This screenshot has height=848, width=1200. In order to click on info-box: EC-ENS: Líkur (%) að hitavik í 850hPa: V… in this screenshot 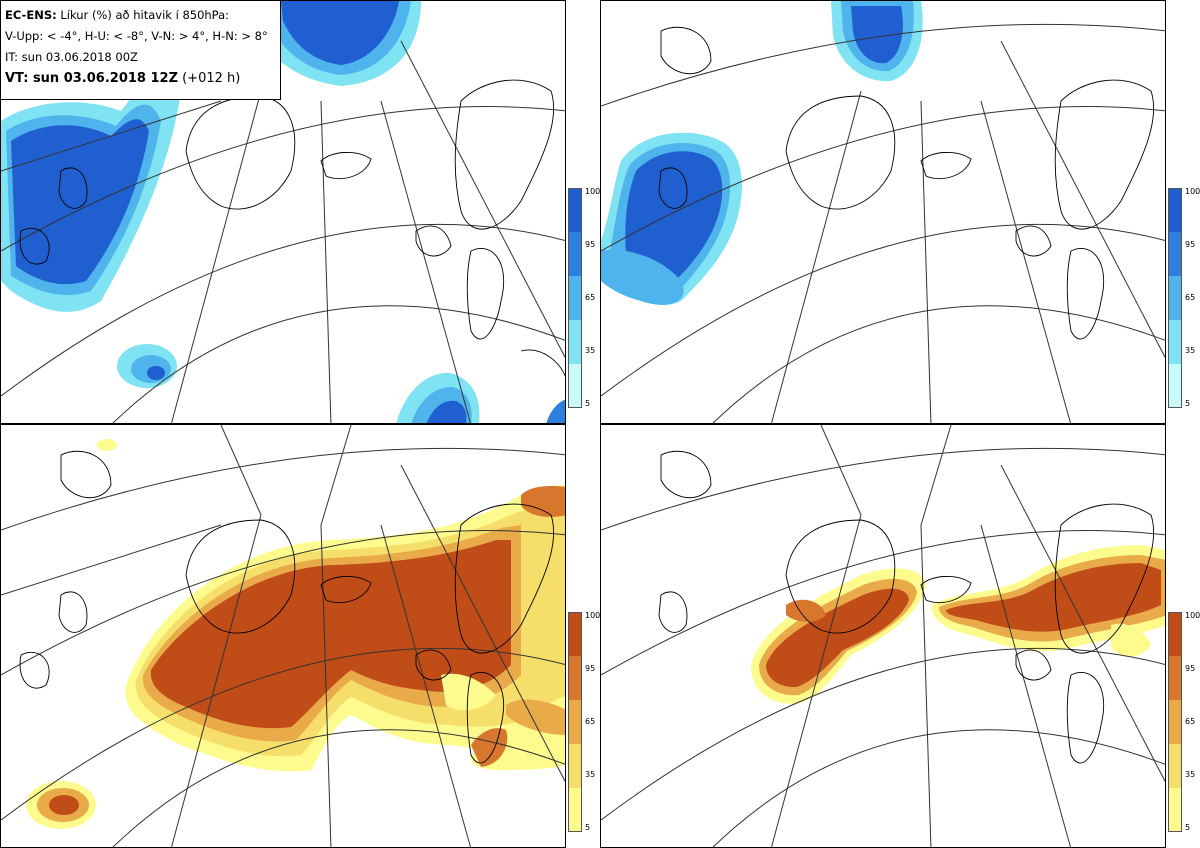, I will do `click(140, 50)`.